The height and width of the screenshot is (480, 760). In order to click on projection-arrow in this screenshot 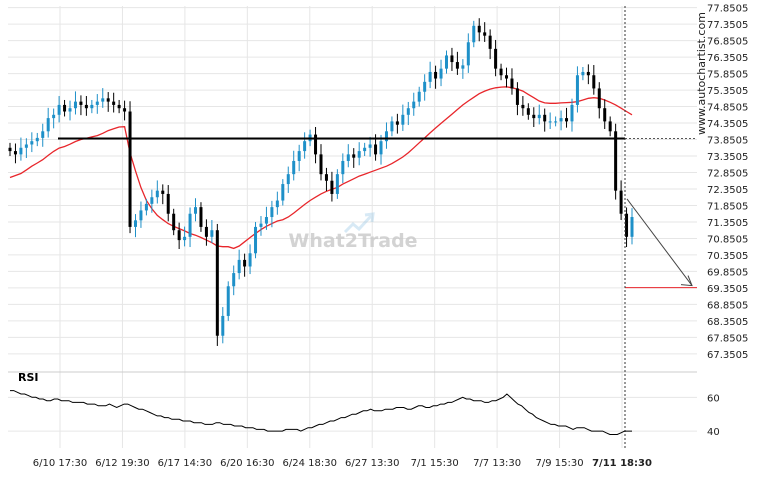, I will do `click(659, 242)`.